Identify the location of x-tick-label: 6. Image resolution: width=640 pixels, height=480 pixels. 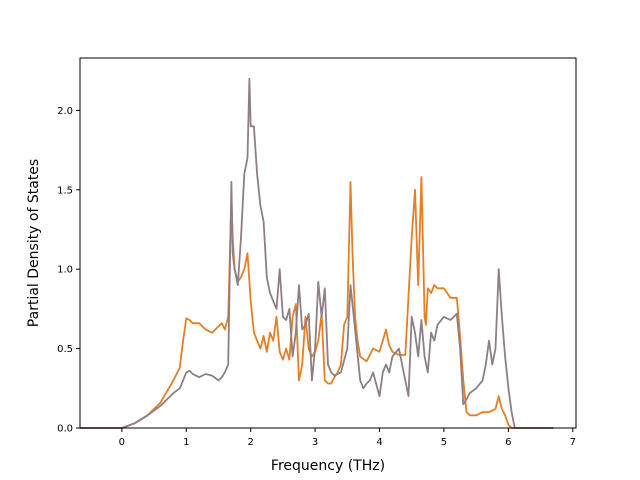
(508, 442).